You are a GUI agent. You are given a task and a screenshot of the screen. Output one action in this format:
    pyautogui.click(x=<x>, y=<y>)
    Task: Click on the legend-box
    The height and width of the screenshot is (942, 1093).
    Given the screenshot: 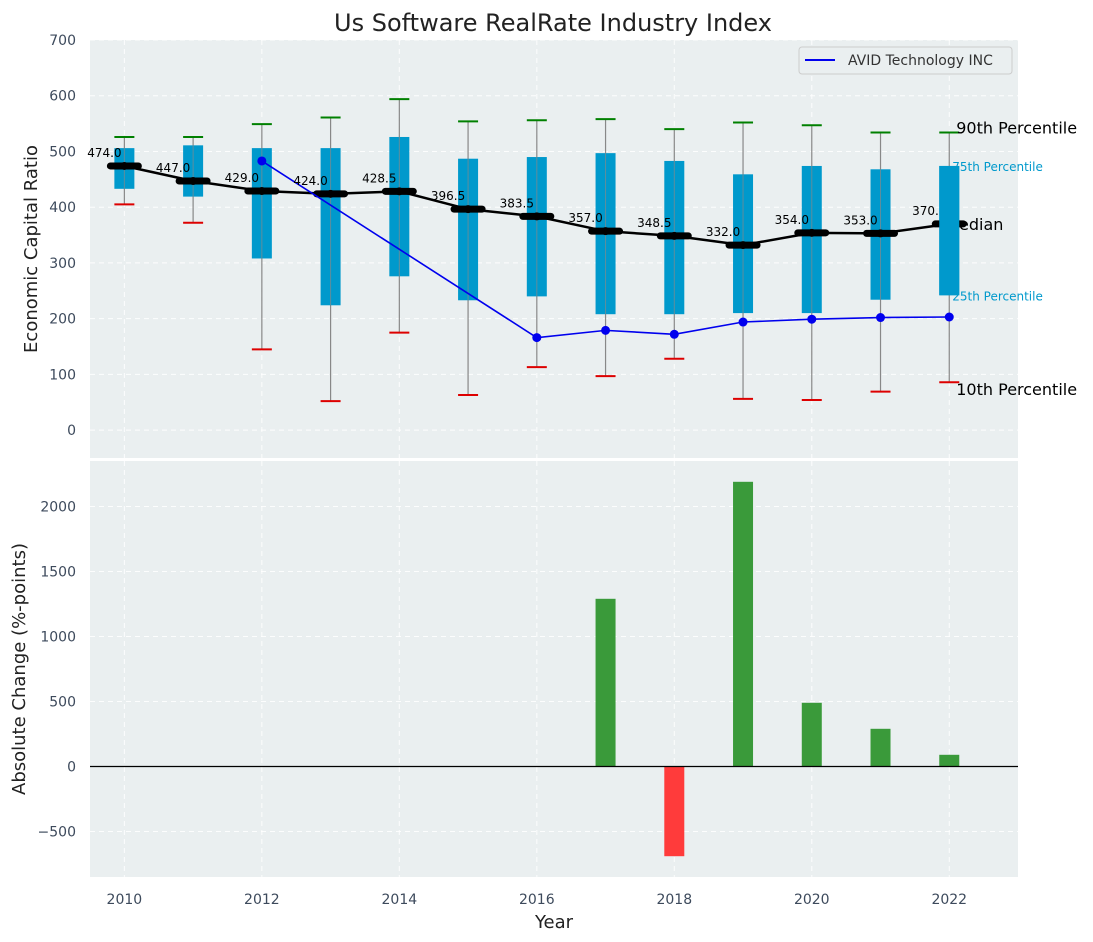 What is the action you would take?
    pyautogui.click(x=905, y=60)
    